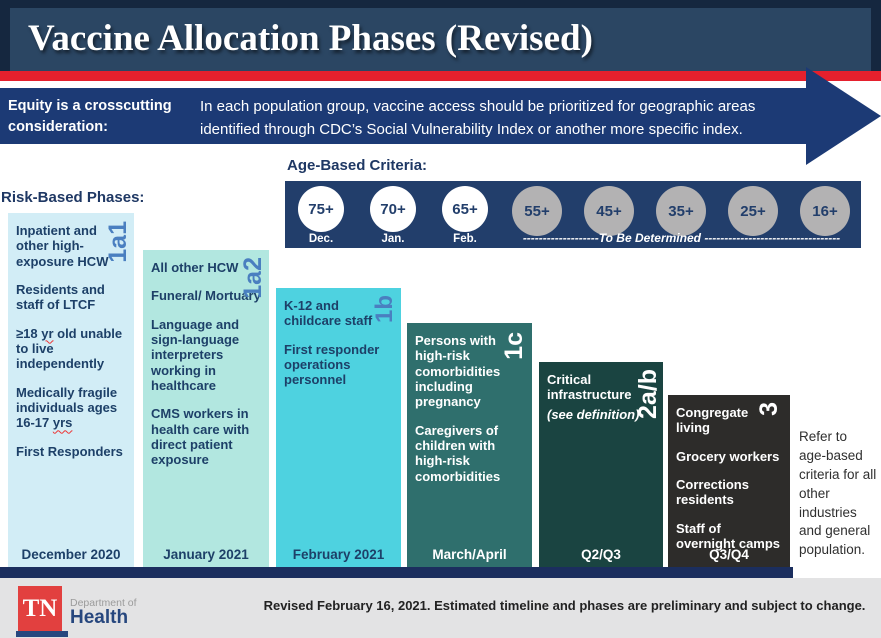 Image resolution: width=881 pixels, height=638 pixels. What do you see at coordinates (396, 572) in the screenshot?
I see `timeline-baseline` at bounding box center [396, 572].